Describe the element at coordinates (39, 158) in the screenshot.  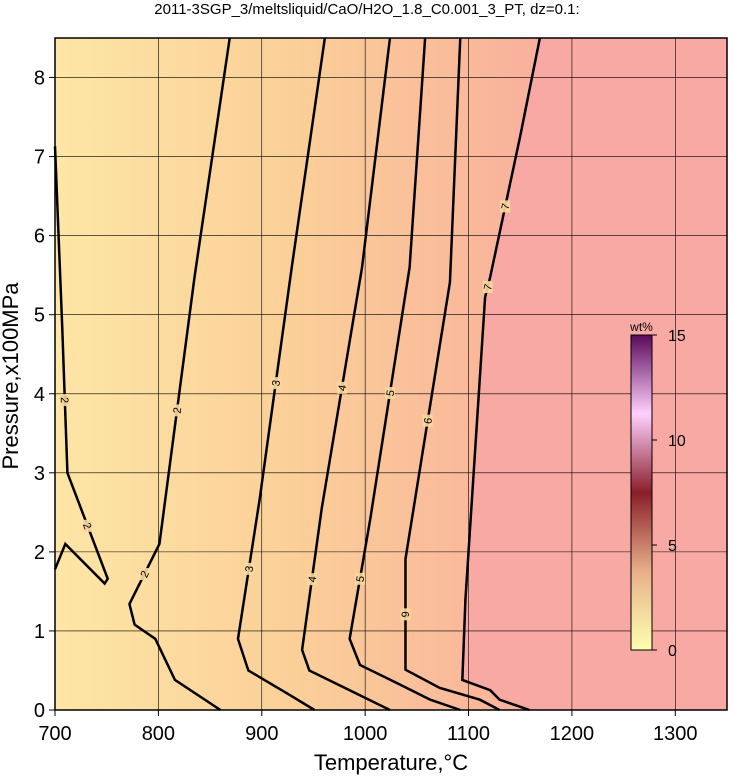
I see `y-tick-label: 7` at that location.